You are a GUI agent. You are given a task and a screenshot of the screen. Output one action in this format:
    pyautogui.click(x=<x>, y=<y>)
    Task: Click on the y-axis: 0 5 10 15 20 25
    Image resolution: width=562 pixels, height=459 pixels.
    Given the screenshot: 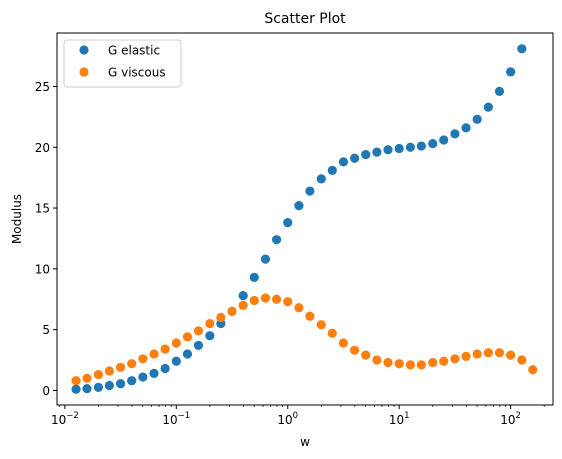 What is the action you would take?
    pyautogui.click(x=46, y=239)
    